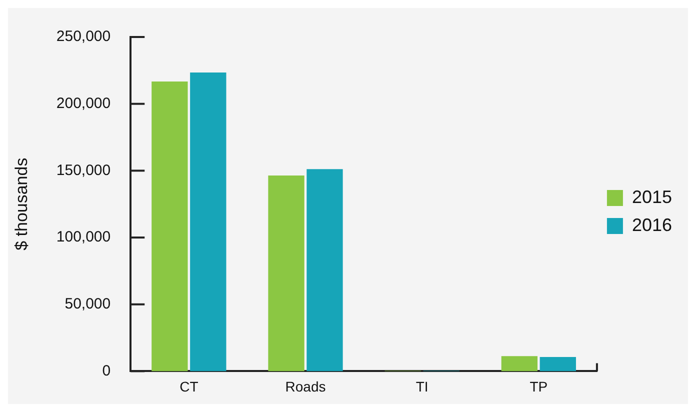 Image resolution: width=696 pixels, height=412 pixels. Describe the element at coordinates (652, 196) in the screenshot. I see `legend-label: 2015` at that location.